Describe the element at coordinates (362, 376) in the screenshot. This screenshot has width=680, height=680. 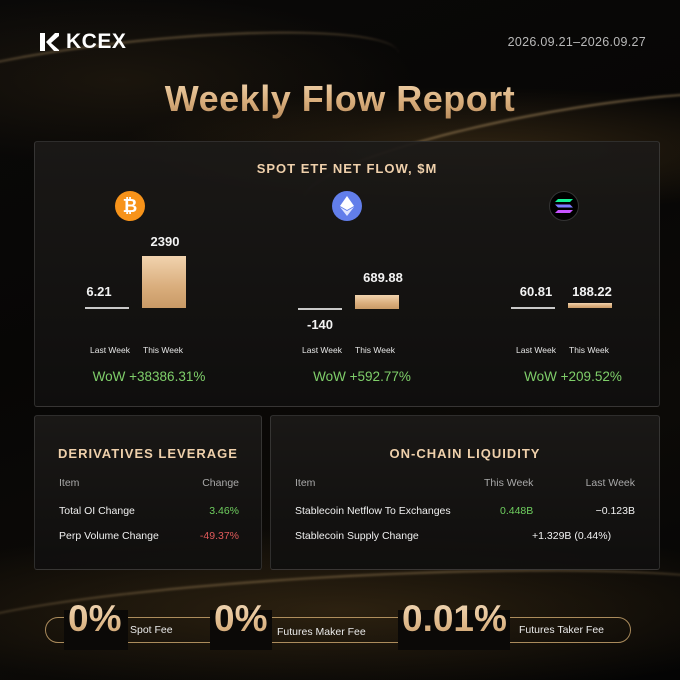
I see `eth-wow-change: WoW +592.77%` at that location.